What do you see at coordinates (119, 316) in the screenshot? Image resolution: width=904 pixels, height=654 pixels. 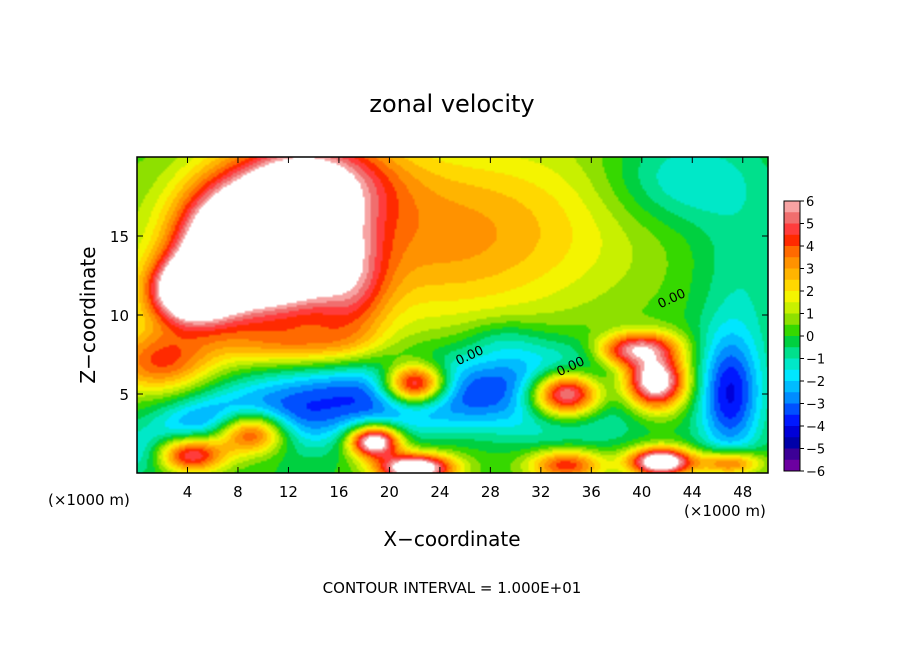 I see `y-tick-label: 10` at bounding box center [119, 316].